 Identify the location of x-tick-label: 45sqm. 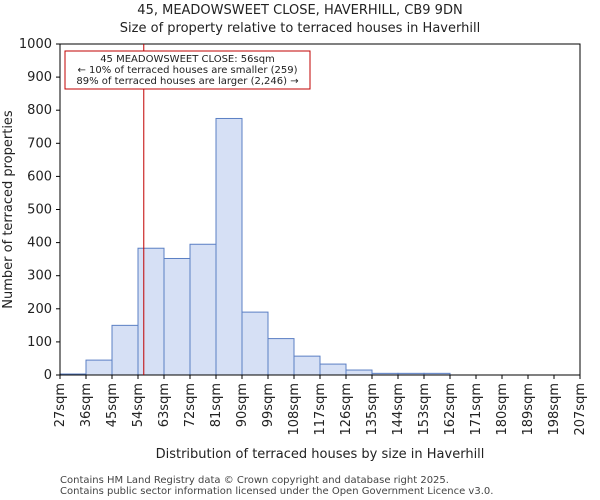
(112, 405).